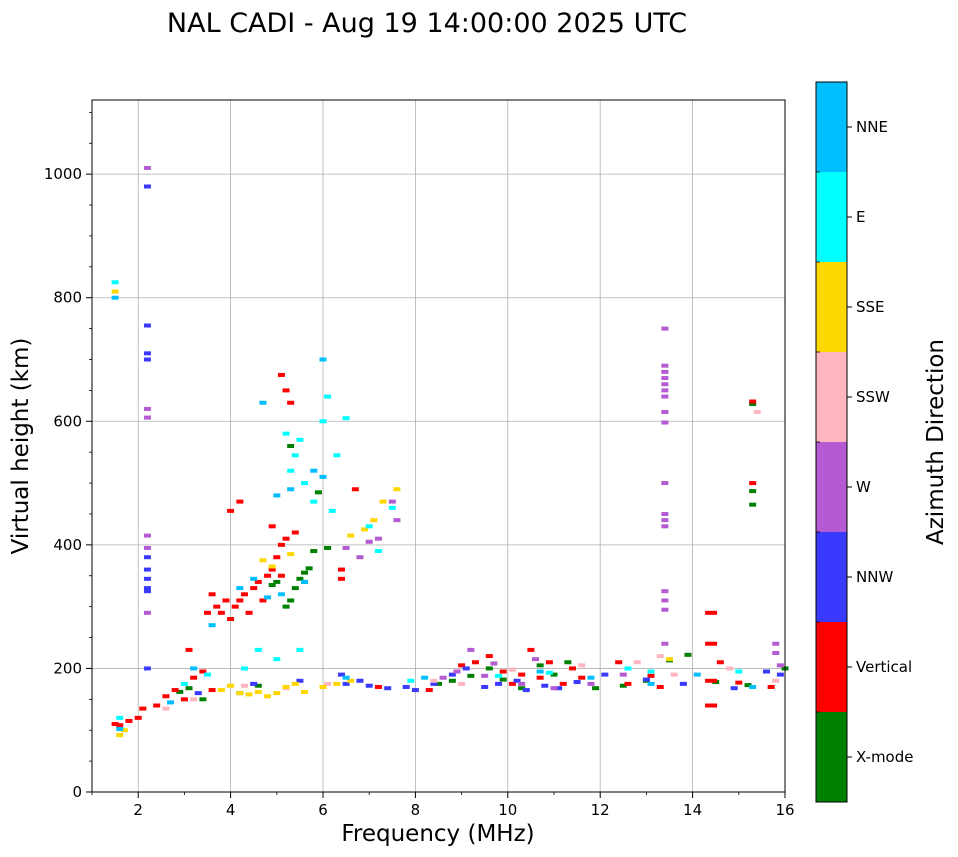 The height and width of the screenshot is (857, 958). Describe the element at coordinates (437, 834) in the screenshot. I see `x-axis-label: Frequency (MHz)` at that location.